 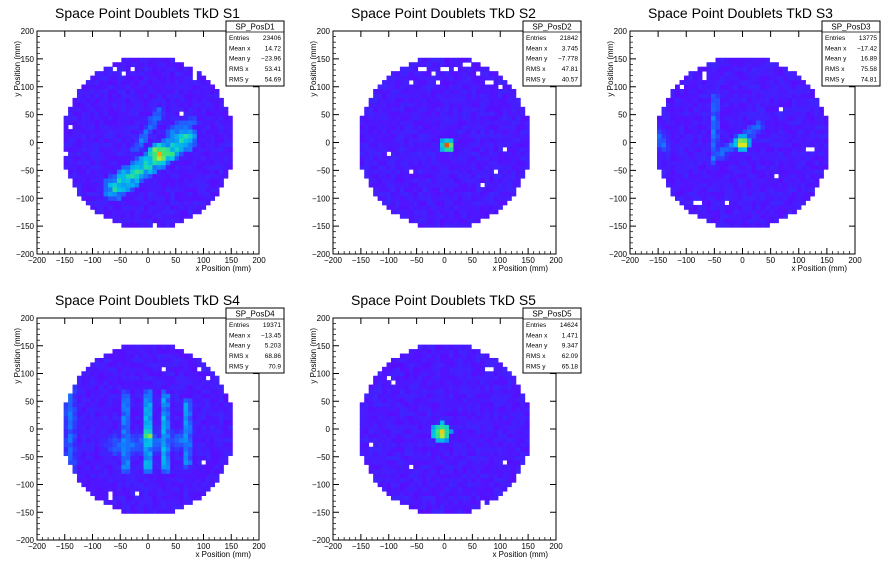 What do you see at coordinates (321, 254) in the screenshot?
I see `y-tick-label: −200` at bounding box center [321, 254].